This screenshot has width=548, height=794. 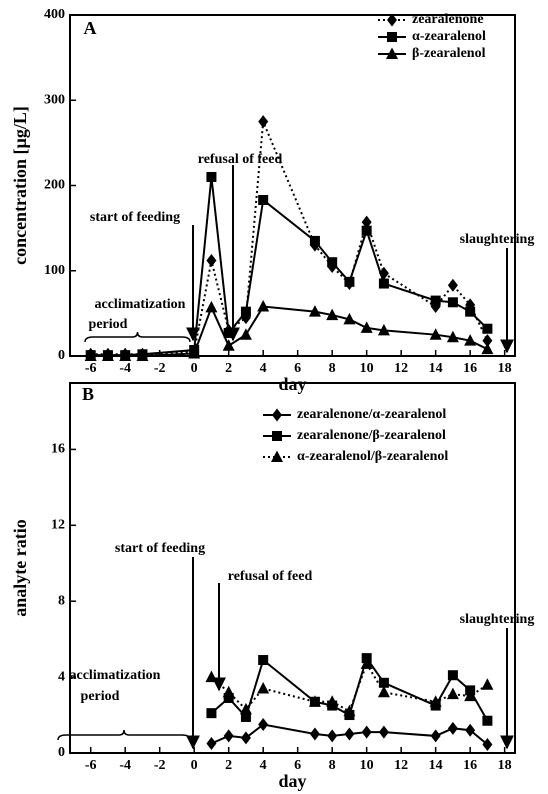 I want to click on annotation: refusal of feed, so click(x=270, y=576).